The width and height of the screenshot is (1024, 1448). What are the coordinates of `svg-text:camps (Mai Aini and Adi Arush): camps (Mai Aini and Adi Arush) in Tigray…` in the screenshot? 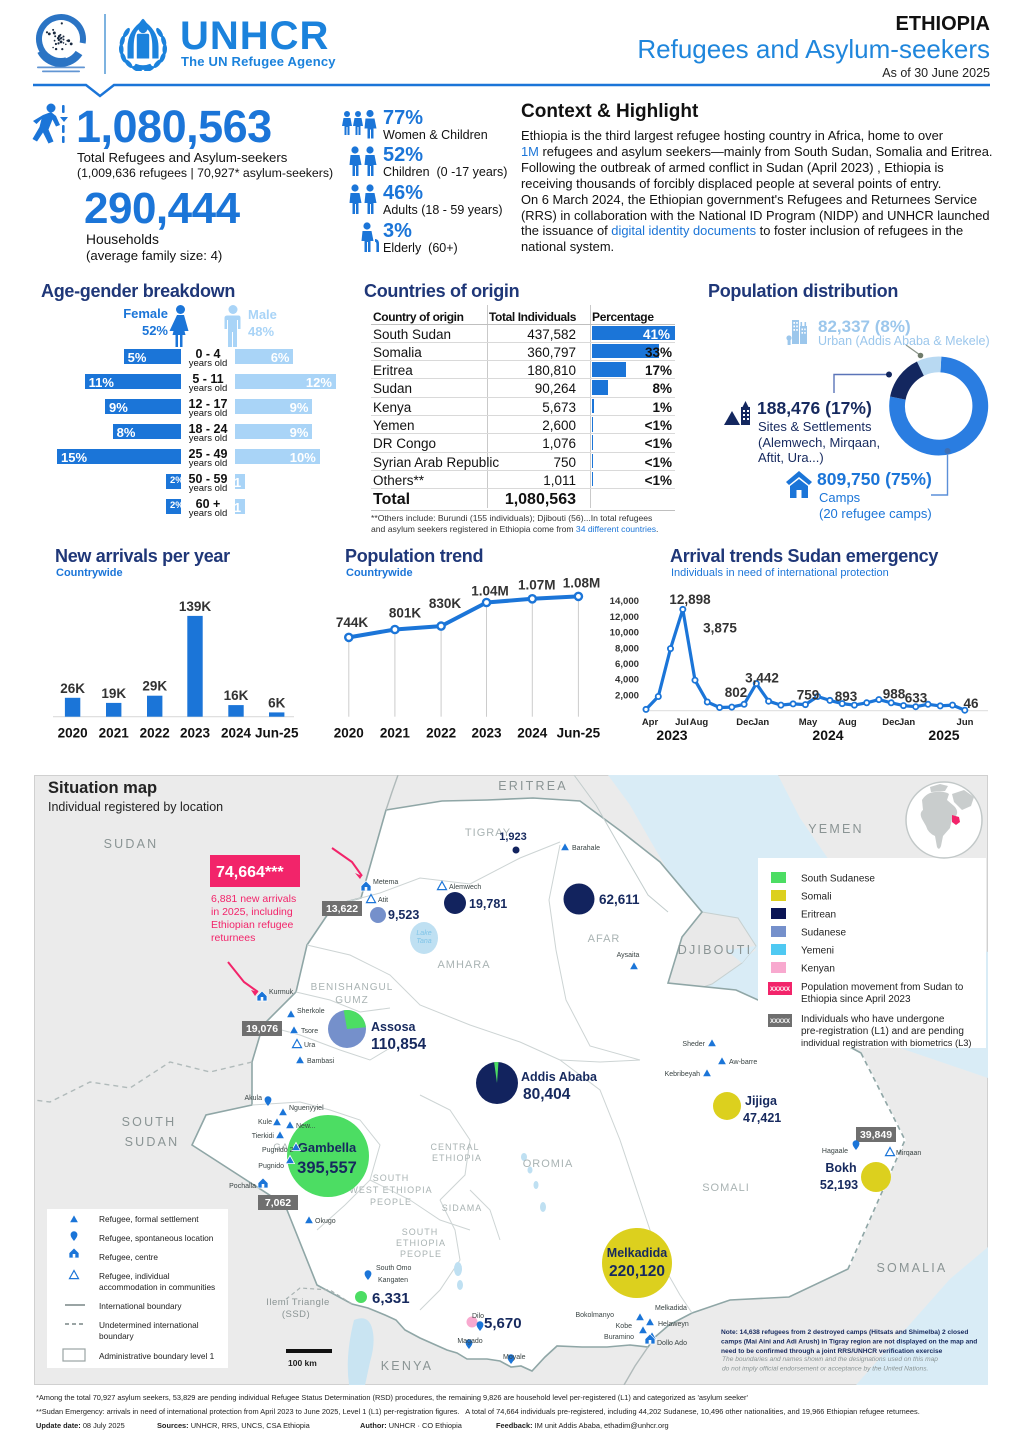 It's located at (849, 1342).